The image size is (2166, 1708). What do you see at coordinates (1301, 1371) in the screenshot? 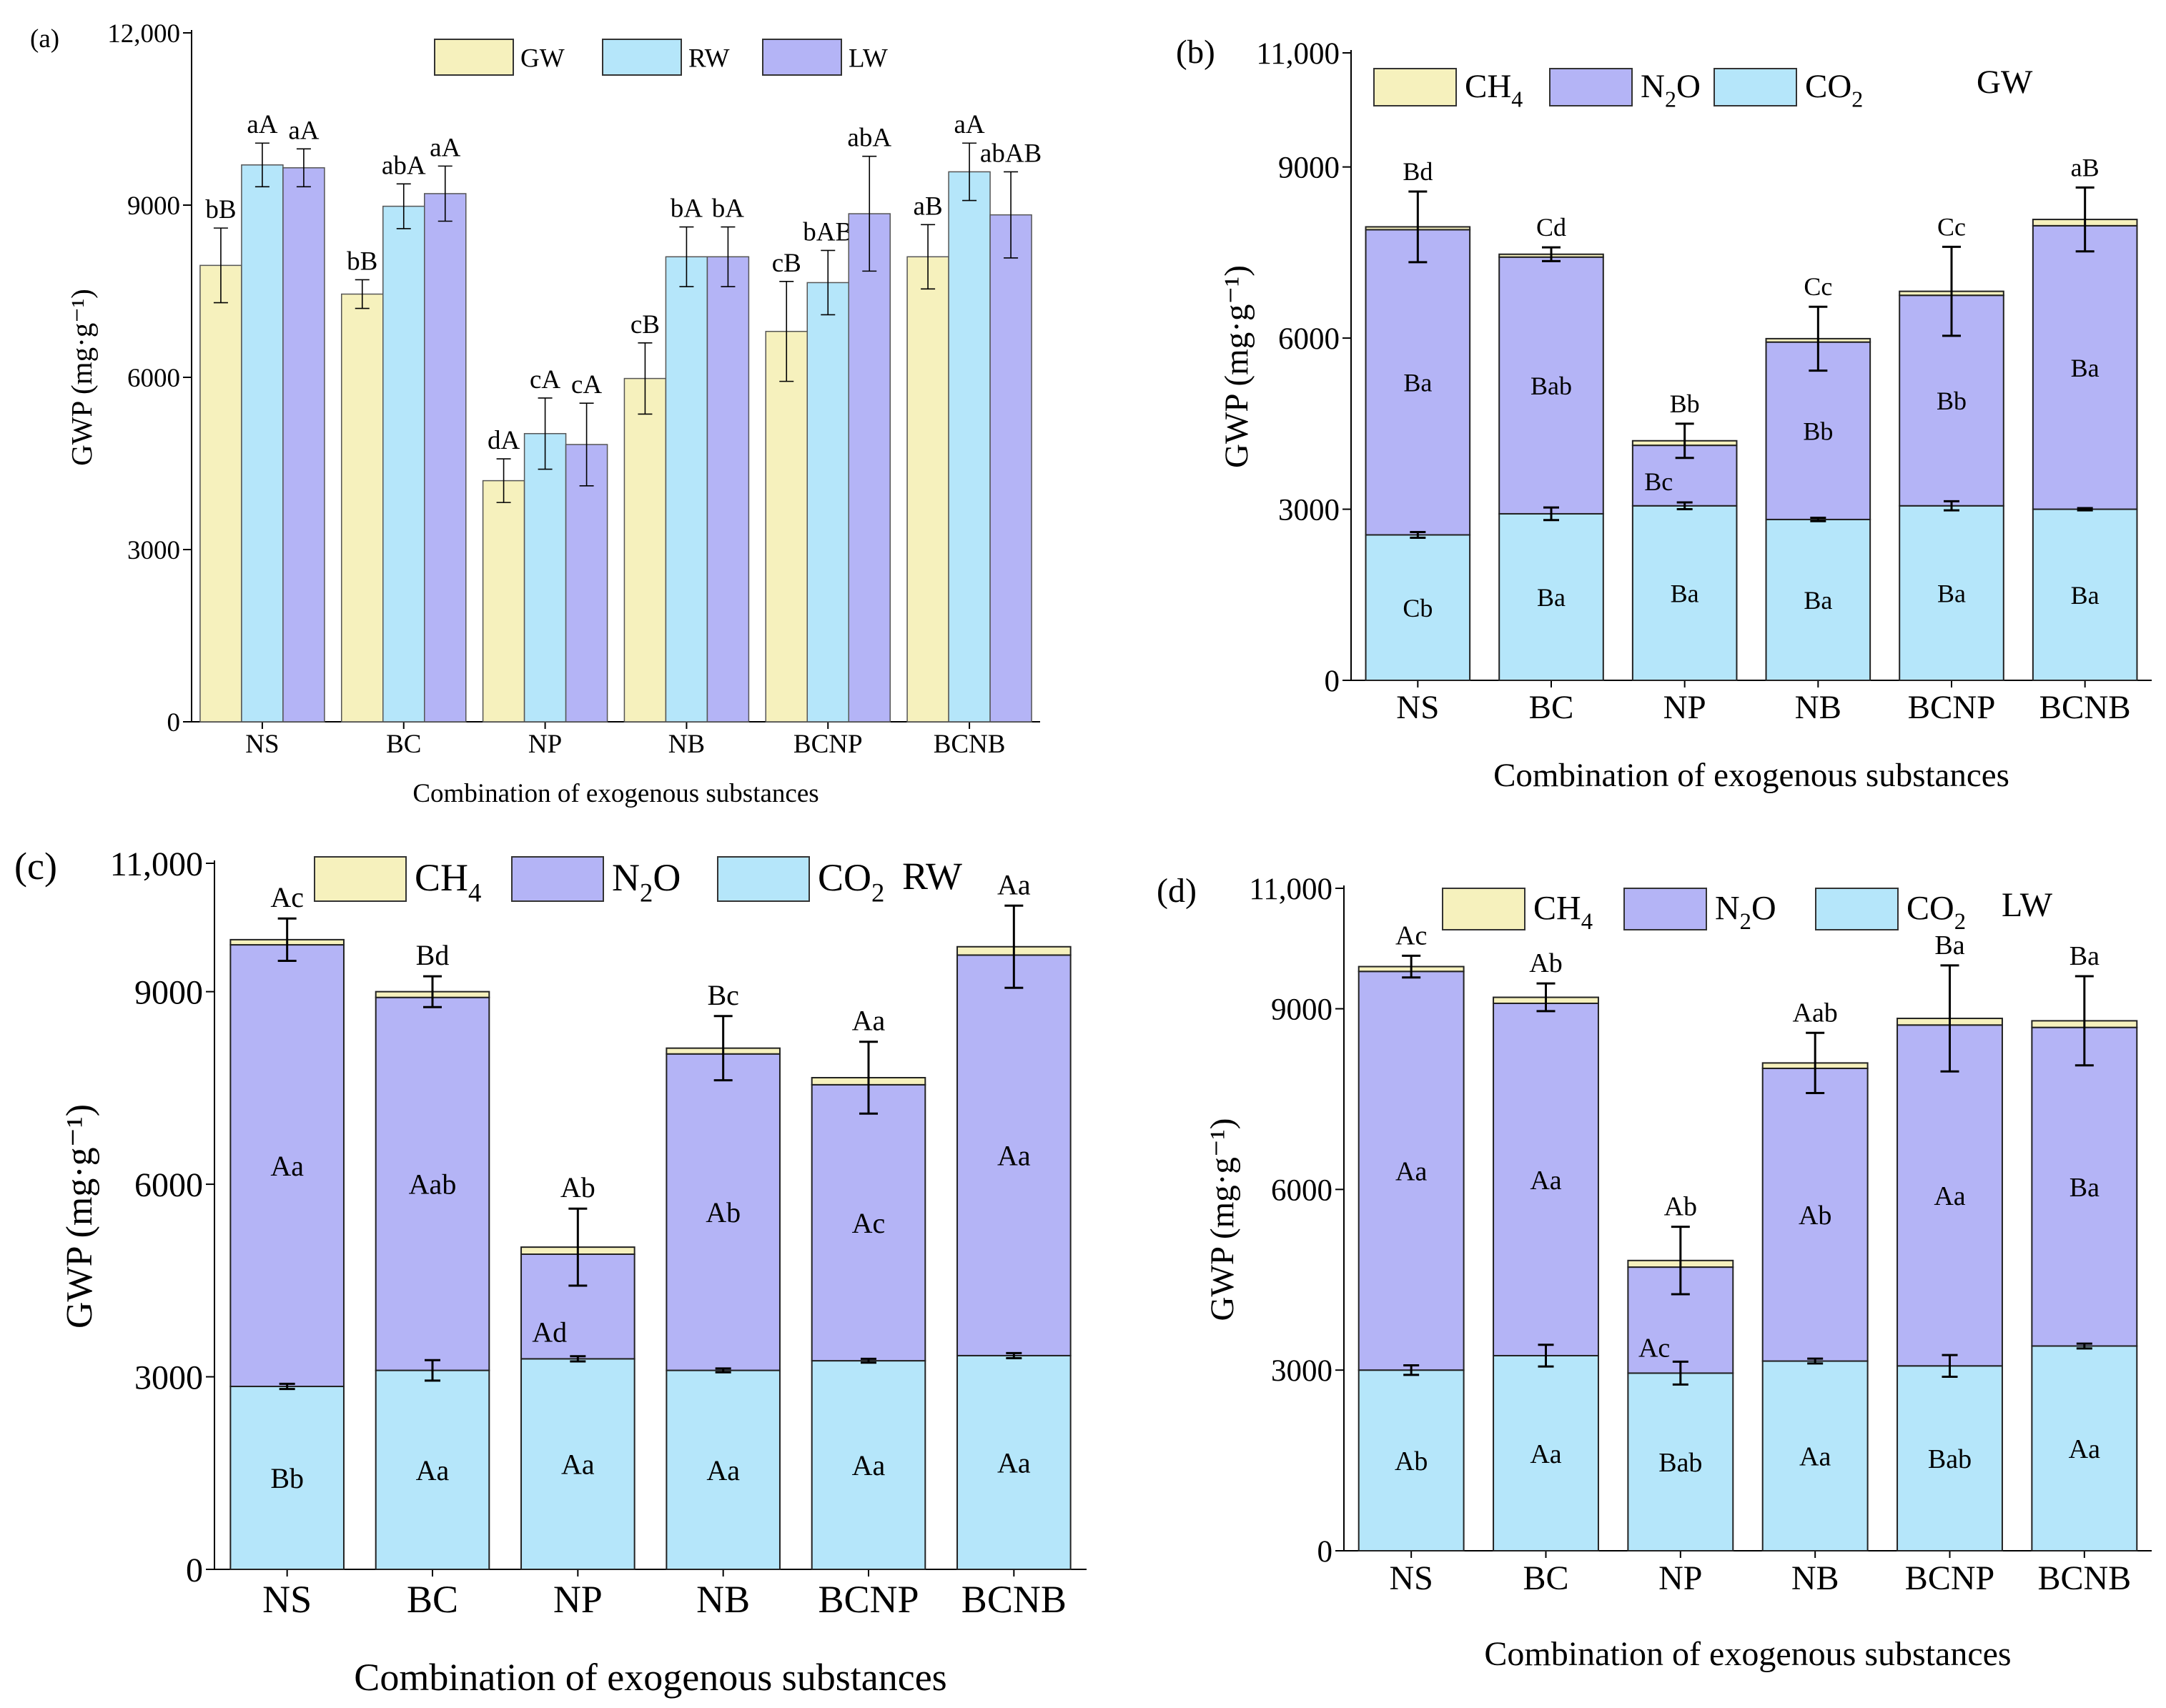
I see `y-tick-label: 3000` at bounding box center [1301, 1371].